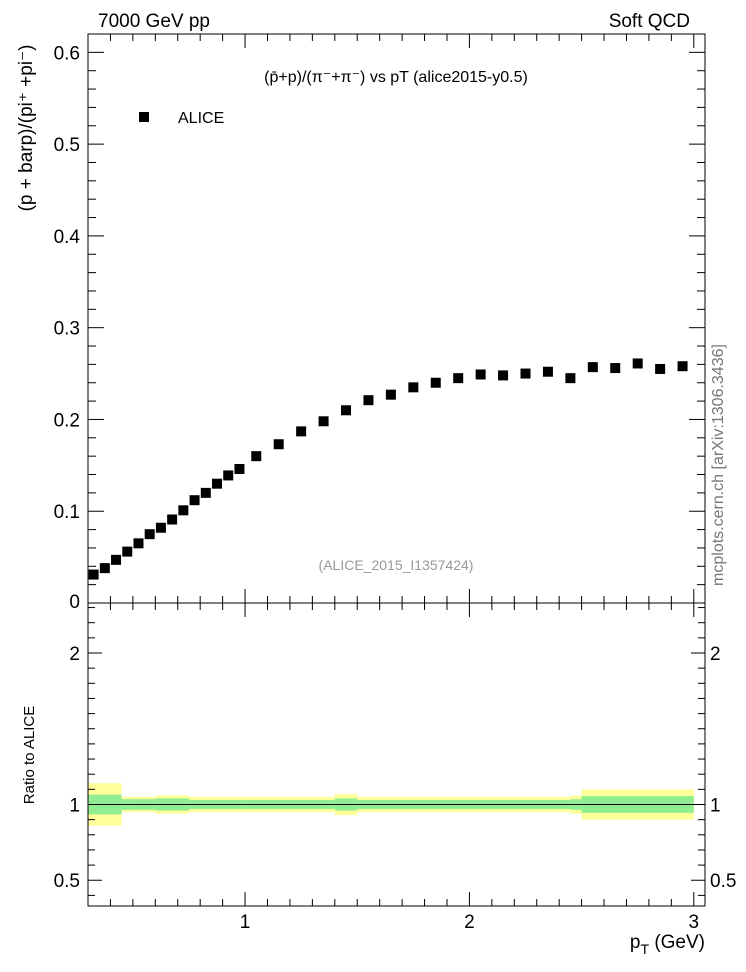 The width and height of the screenshot is (746, 972). Describe the element at coordinates (649, 21) in the screenshot. I see `header-right: Soft QCD` at that location.